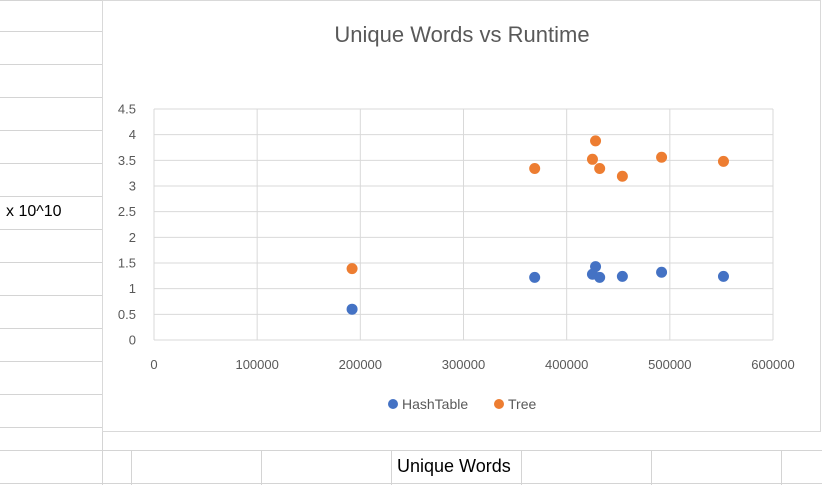 This screenshot has width=822, height=485. I want to click on x-axis-label-cell: Unique Words, so click(454, 466).